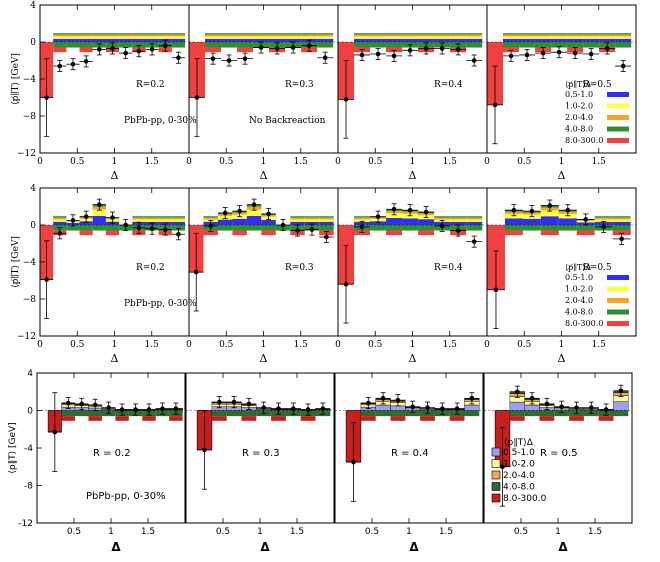  Describe the element at coordinates (410, 453) in the screenshot. I see `panel-label: R = 0.4` at that location.